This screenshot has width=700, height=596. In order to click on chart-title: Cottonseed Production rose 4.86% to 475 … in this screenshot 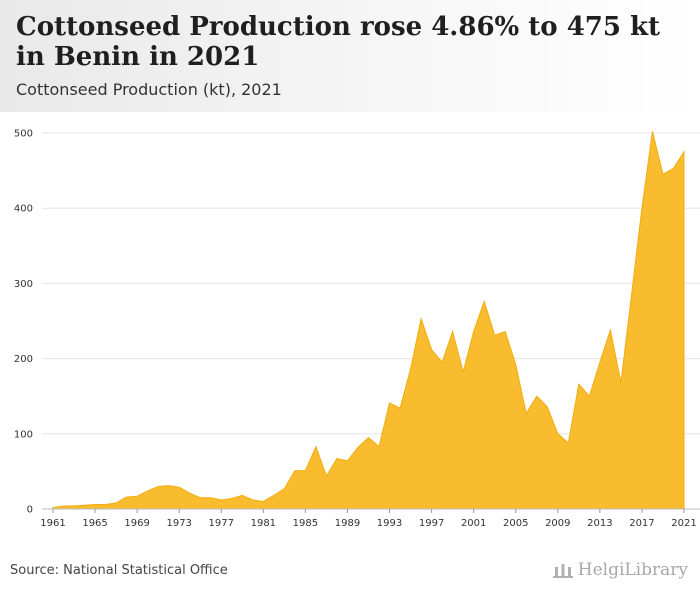, I will do `click(338, 42)`.